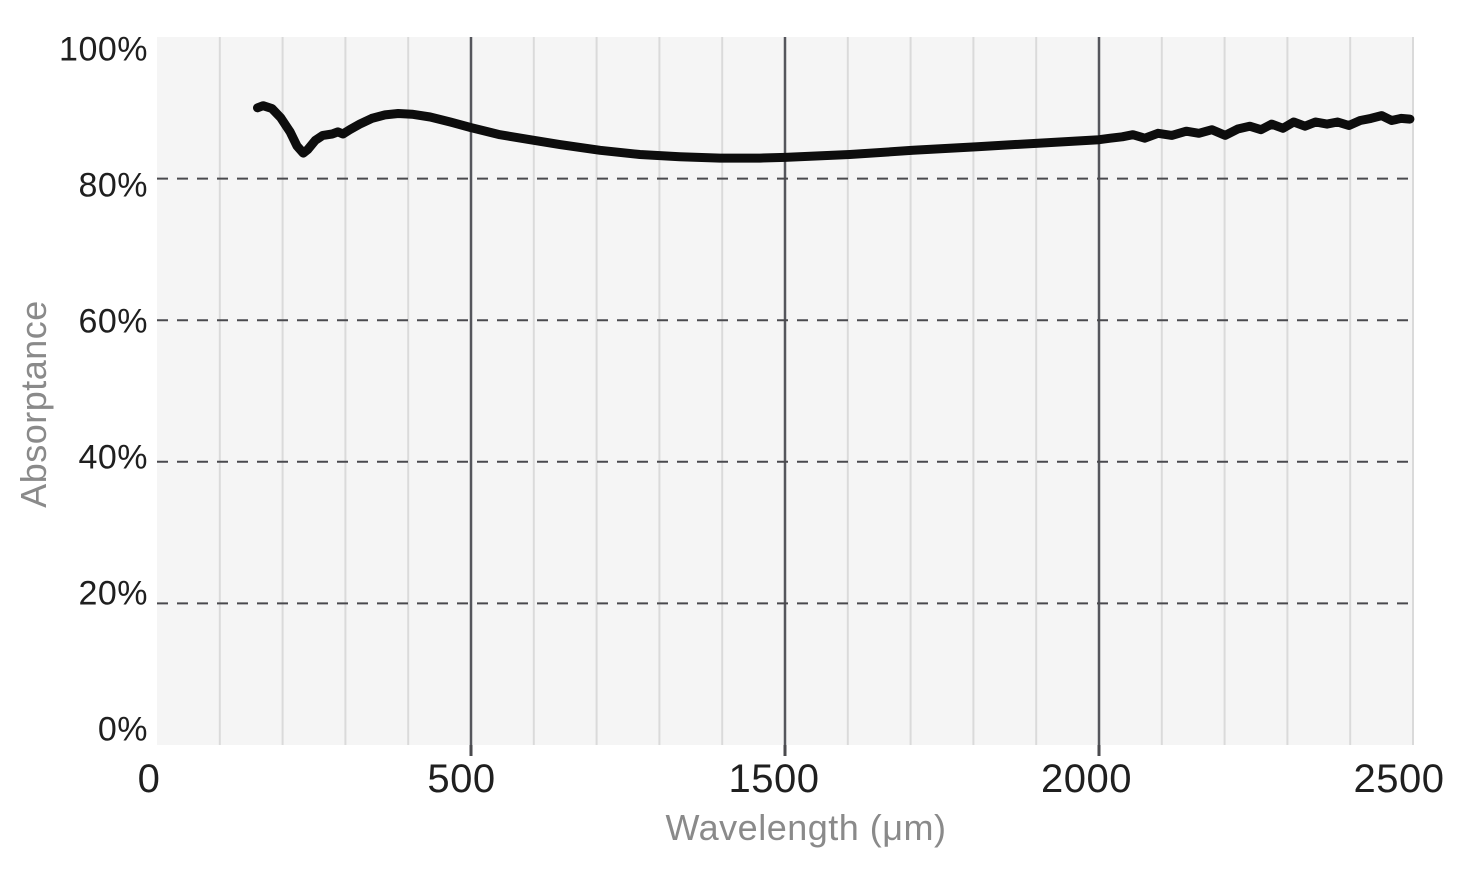 The width and height of the screenshot is (1482, 876). I want to click on x-tick-label-2000: 2000, so click(1086, 779).